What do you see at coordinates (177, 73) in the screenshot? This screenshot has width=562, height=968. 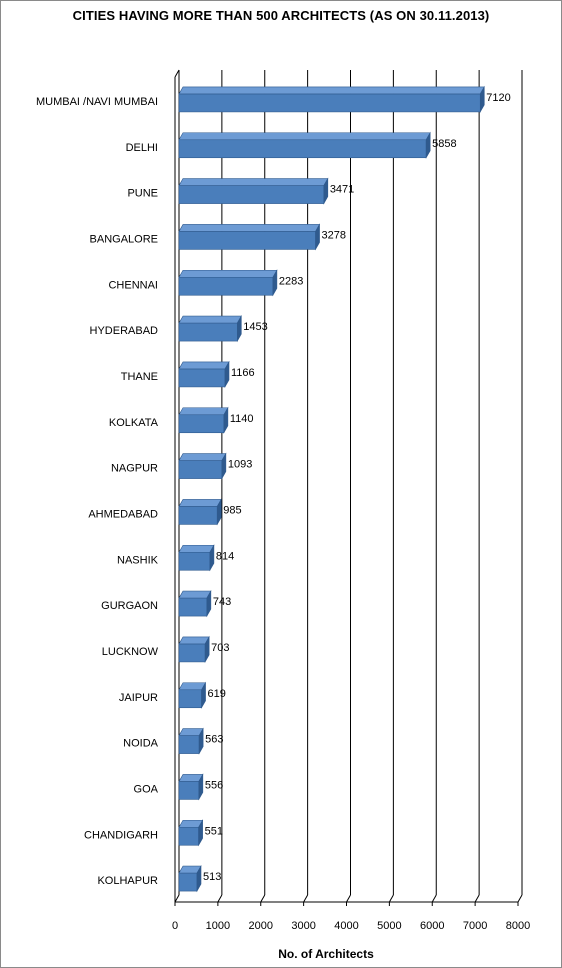 I see `y-axis-top-line` at bounding box center [177, 73].